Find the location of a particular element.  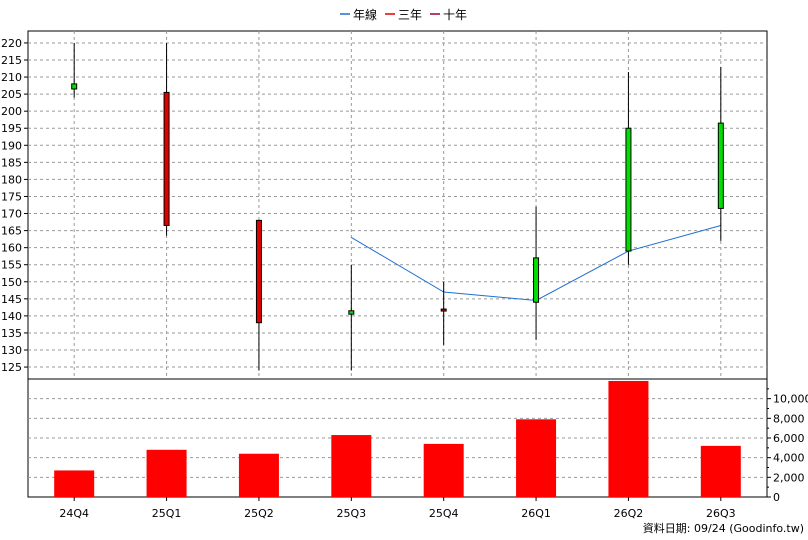

price-tick-label: 180 is located at coordinates (11, 179).